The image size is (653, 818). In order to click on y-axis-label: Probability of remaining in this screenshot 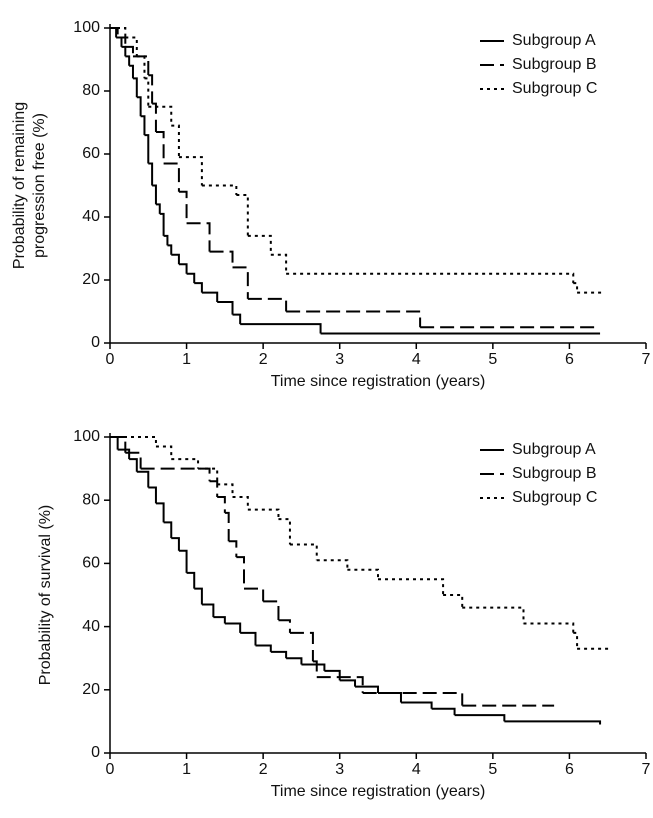, I will do `click(19, 185)`.